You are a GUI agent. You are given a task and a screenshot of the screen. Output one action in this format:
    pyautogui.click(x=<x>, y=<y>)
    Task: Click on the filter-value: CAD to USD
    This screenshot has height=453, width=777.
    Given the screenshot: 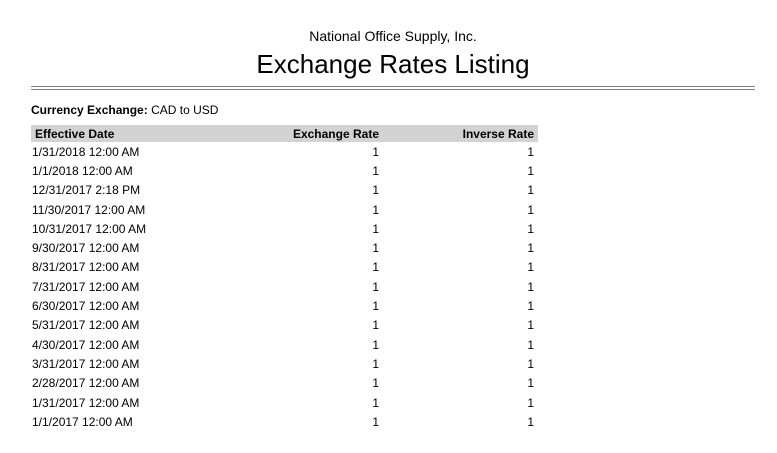 What is the action you would take?
    pyautogui.click(x=185, y=110)
    